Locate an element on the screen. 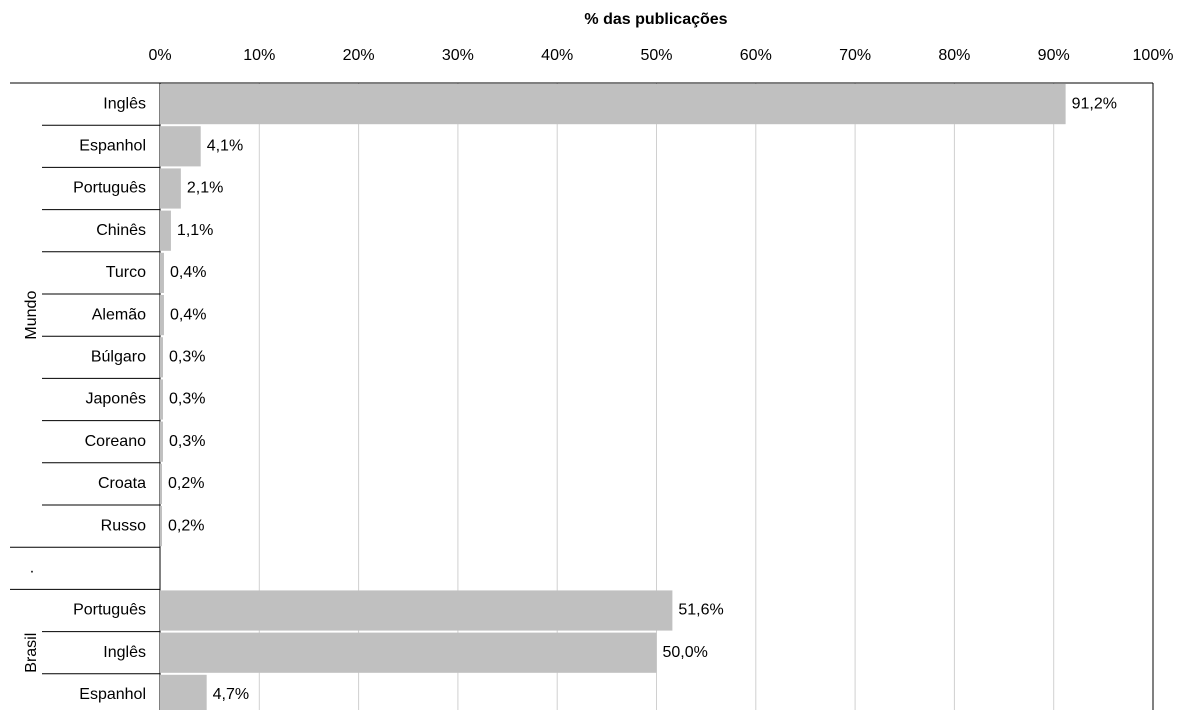 This screenshot has height=710, width=1180. x-tick-label: 60% is located at coordinates (756, 55).